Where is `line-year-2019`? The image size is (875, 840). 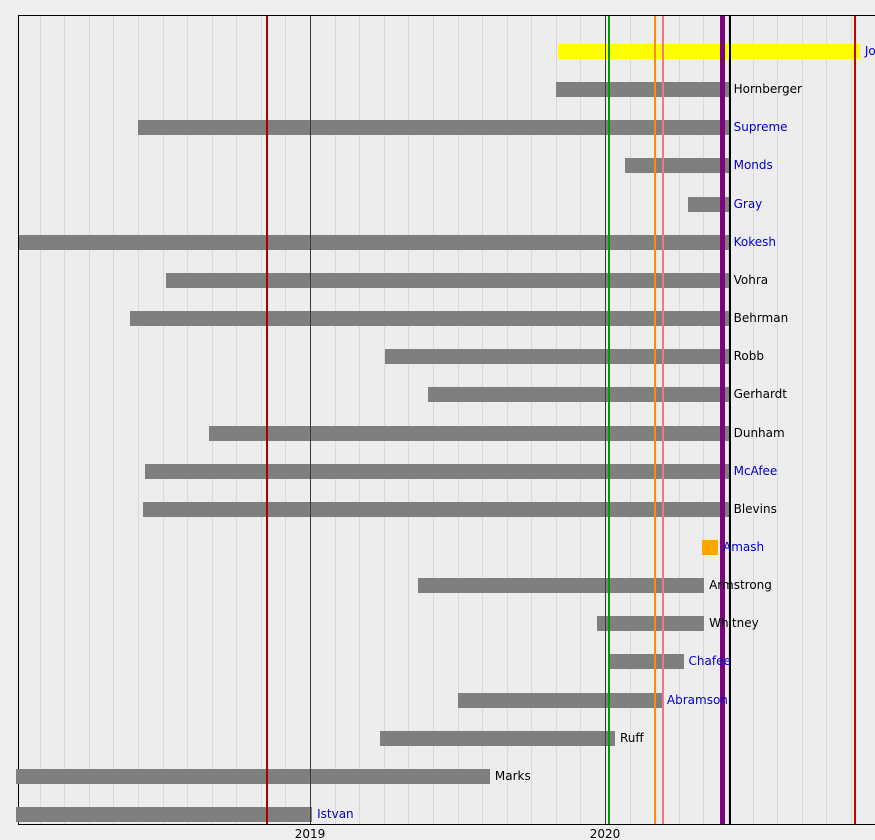 line-year-2019 is located at coordinates (310, 420).